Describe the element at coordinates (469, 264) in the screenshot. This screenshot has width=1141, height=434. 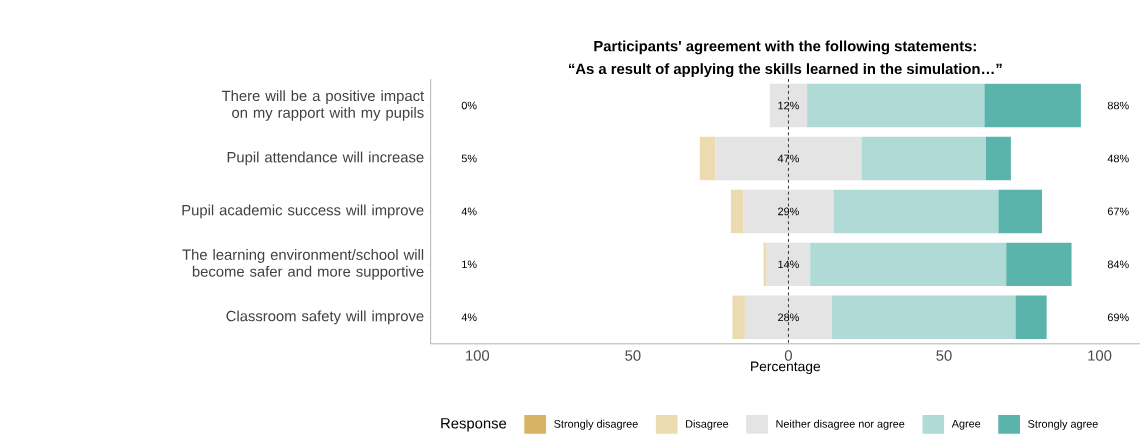
I see `annotation: 1%` at that location.